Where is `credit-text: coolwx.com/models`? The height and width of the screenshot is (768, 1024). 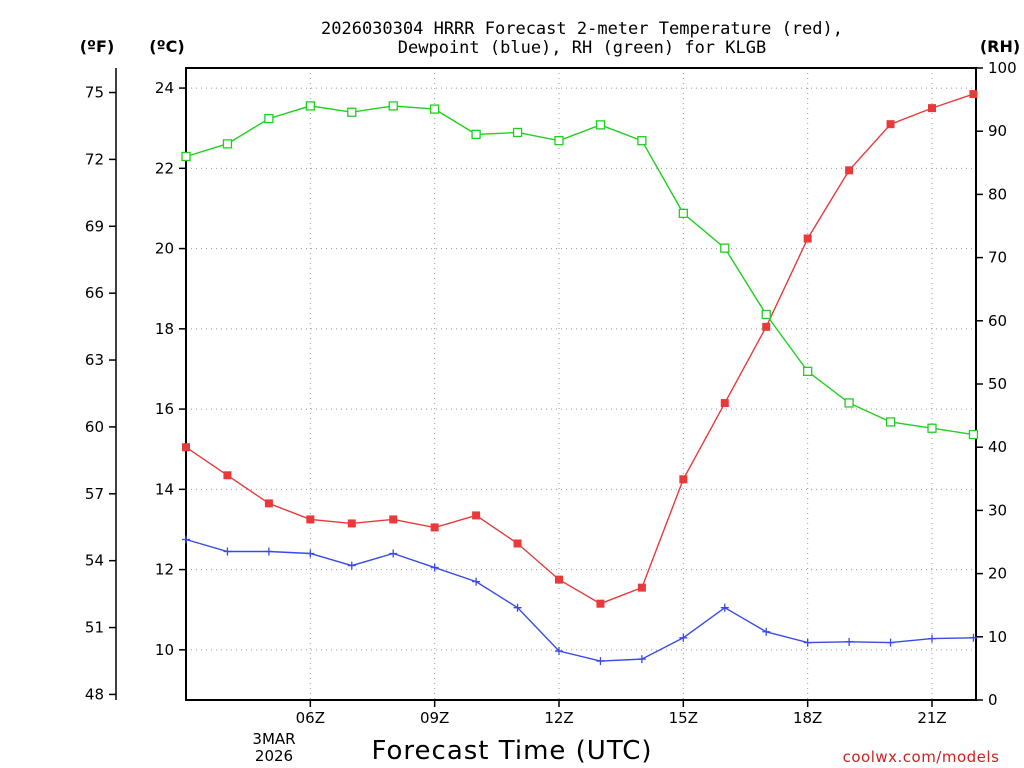 credit-text: coolwx.com/models is located at coordinates (921, 757).